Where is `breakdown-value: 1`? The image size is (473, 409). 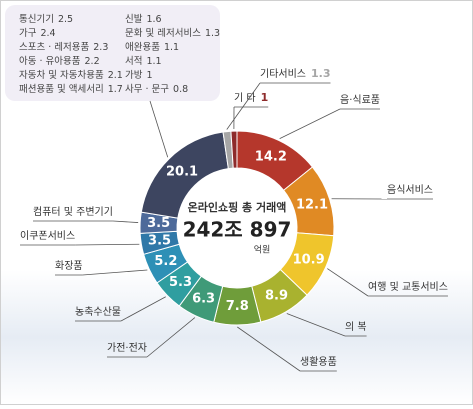 breakdown-value: 1 is located at coordinates (149, 75).